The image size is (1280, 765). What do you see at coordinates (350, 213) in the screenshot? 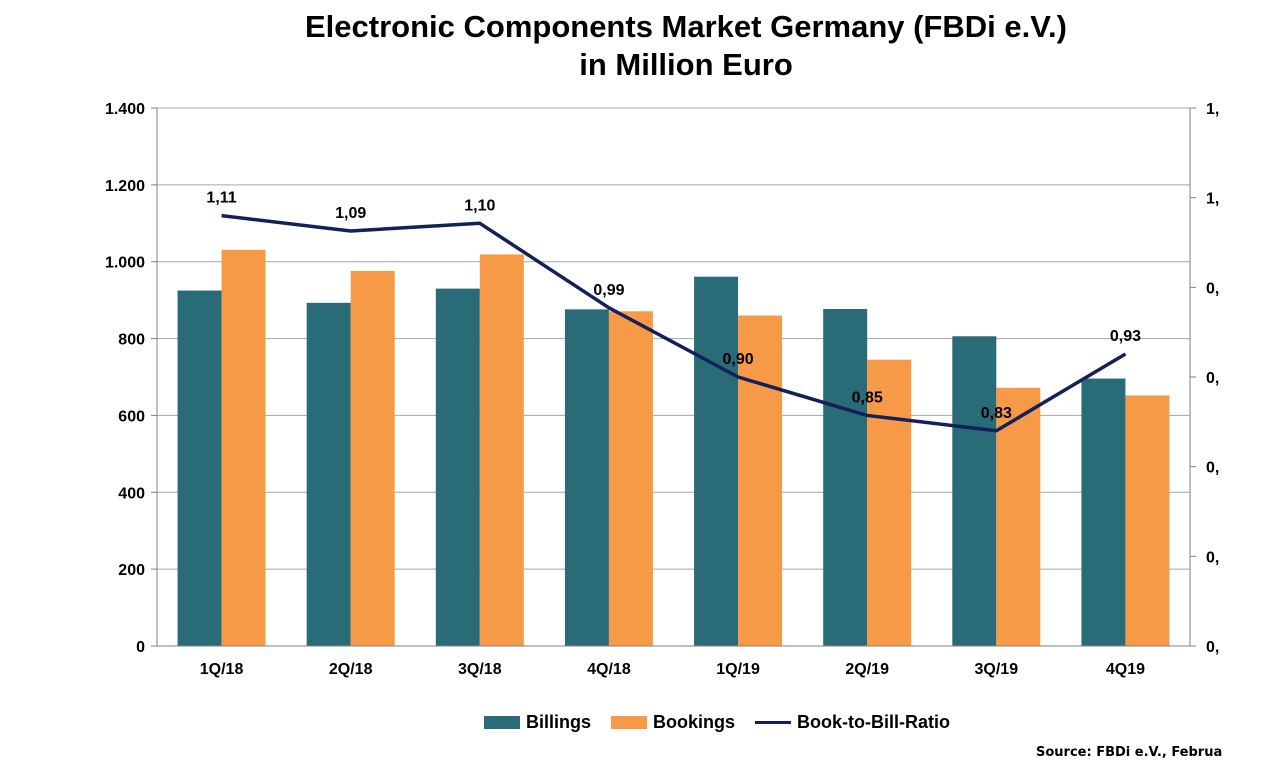
I see `ratio-label-1: 1,09` at bounding box center [350, 213].